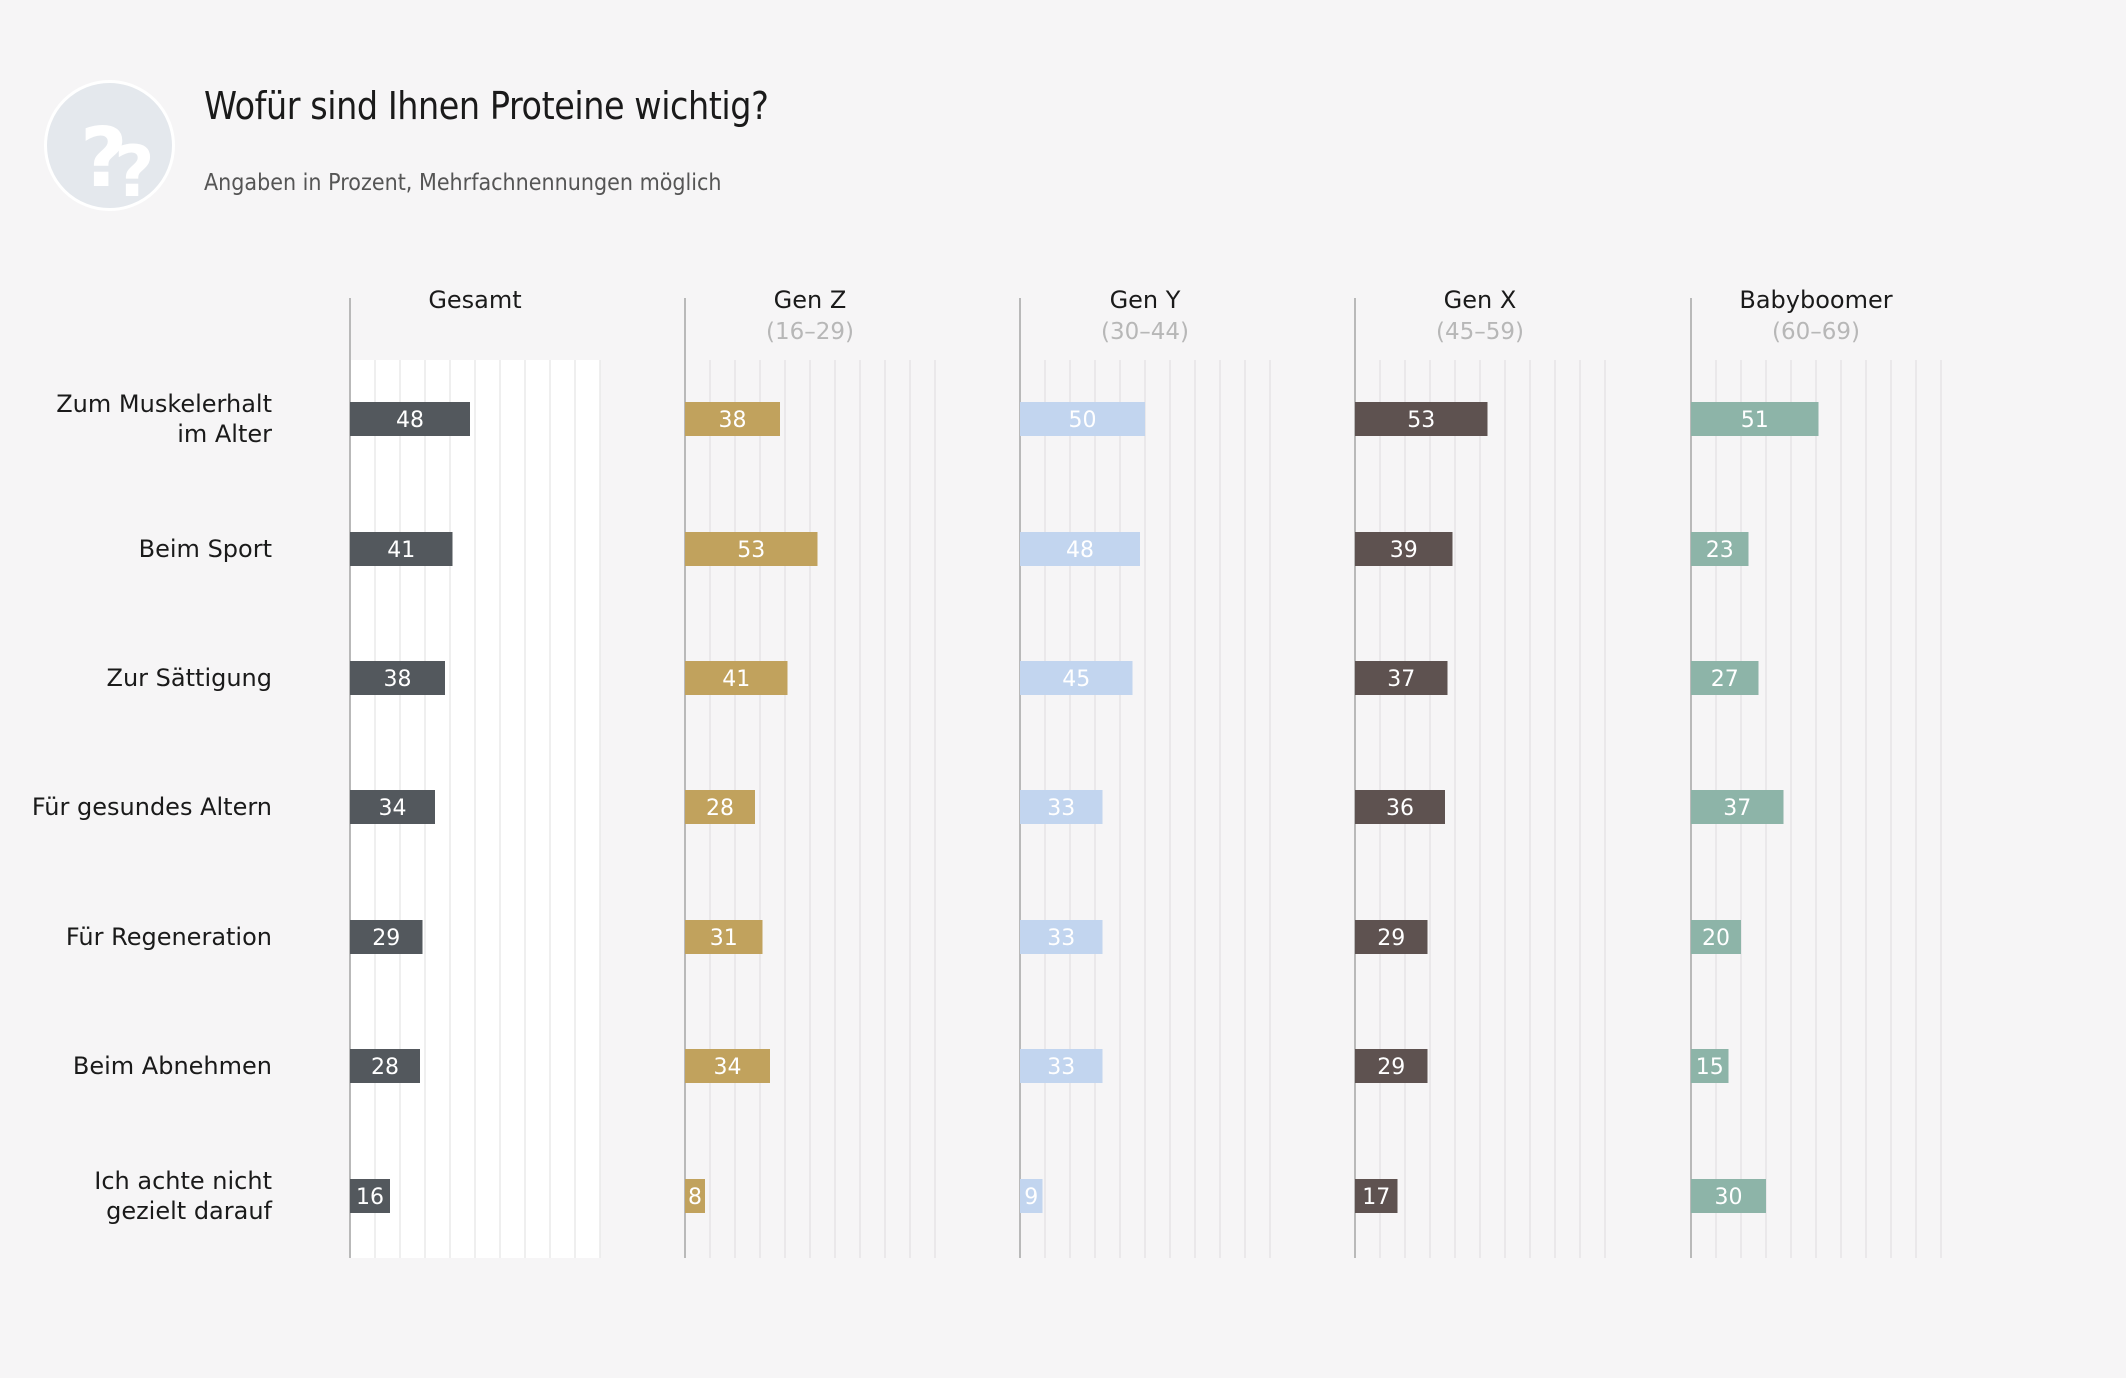 This screenshot has width=2126, height=1378. I want to click on question-marks-icon: ? ?, so click(109, 146).